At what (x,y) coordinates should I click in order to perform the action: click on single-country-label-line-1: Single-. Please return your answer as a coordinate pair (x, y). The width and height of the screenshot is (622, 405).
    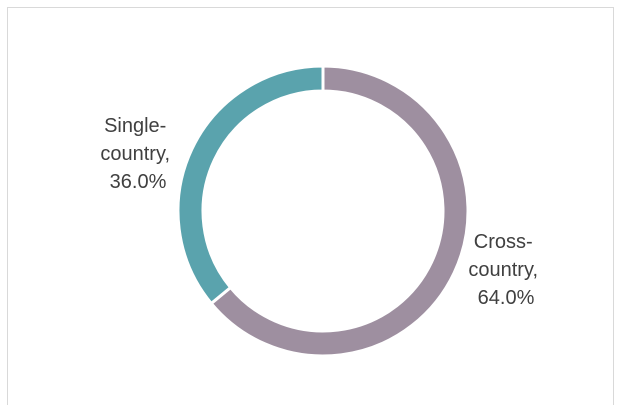
    Looking at the image, I should click on (135, 126).